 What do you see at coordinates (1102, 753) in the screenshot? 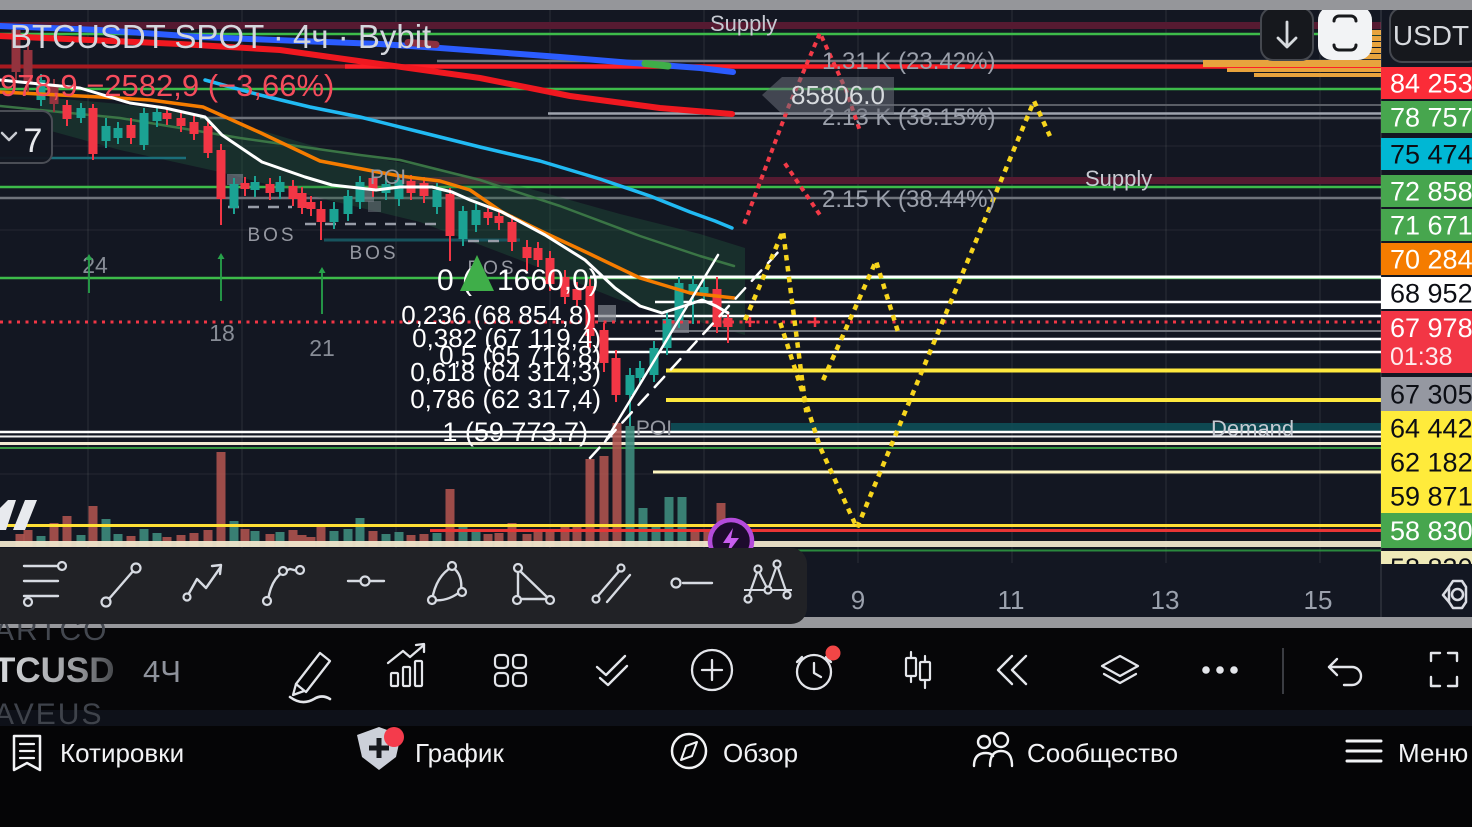
I see `svg-text: Сообщество` at bounding box center [1102, 753].